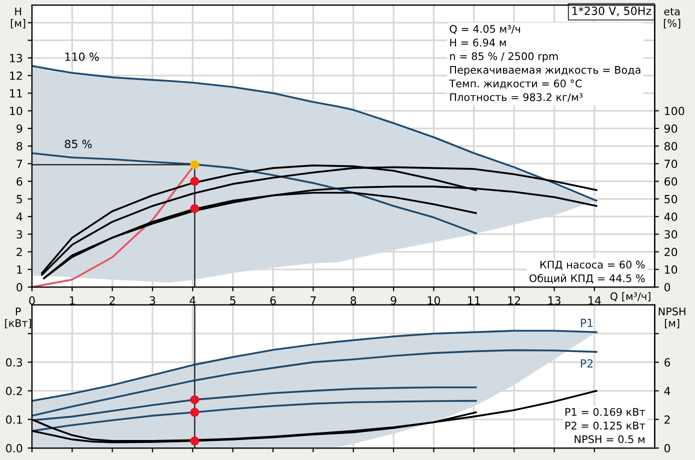  What do you see at coordinates (554, 300) in the screenshot?
I see `x-tick-label: 13` at bounding box center [554, 300].